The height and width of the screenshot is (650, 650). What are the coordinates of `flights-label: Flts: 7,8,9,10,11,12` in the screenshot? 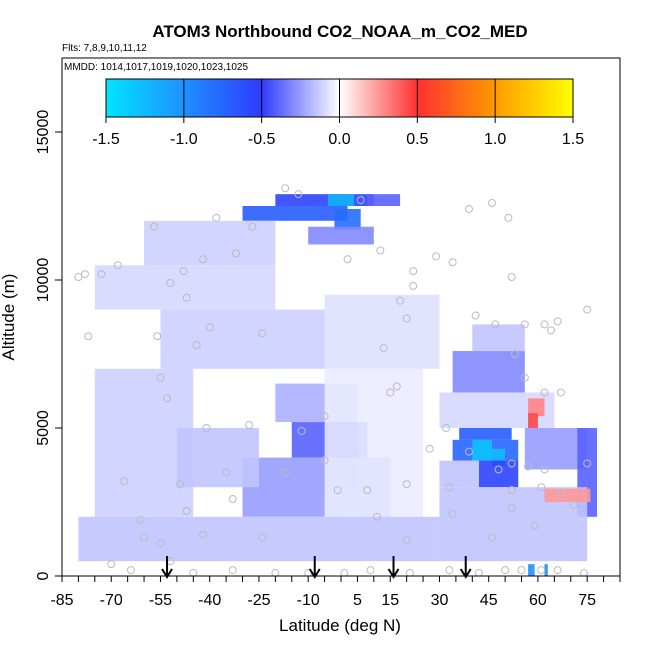 It's located at (104, 48).